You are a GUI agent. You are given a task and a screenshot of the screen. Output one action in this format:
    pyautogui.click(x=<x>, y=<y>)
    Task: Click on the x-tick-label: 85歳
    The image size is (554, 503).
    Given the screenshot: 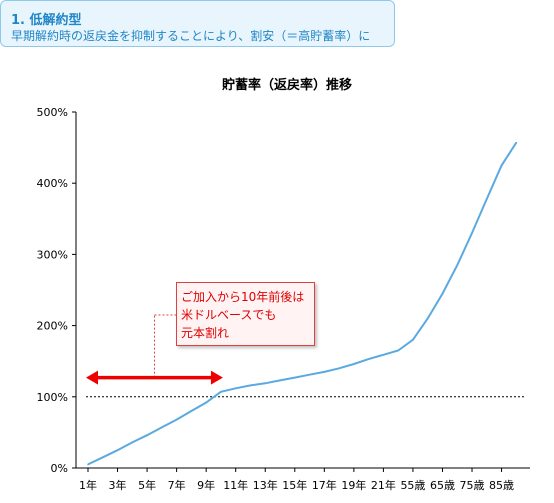 What is the action you would take?
    pyautogui.click(x=501, y=485)
    